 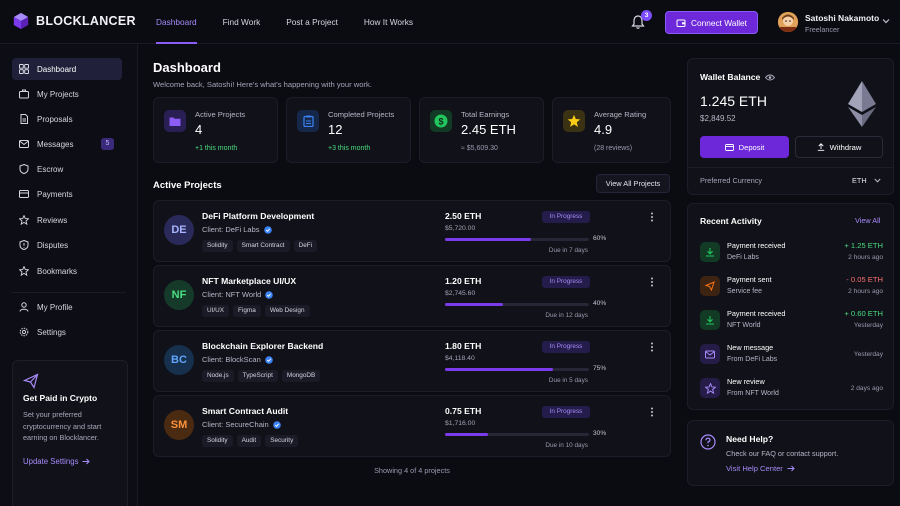 What do you see at coordinates (782, 453) in the screenshot?
I see `help-text: Check our FAQ or contact support.` at bounding box center [782, 453].